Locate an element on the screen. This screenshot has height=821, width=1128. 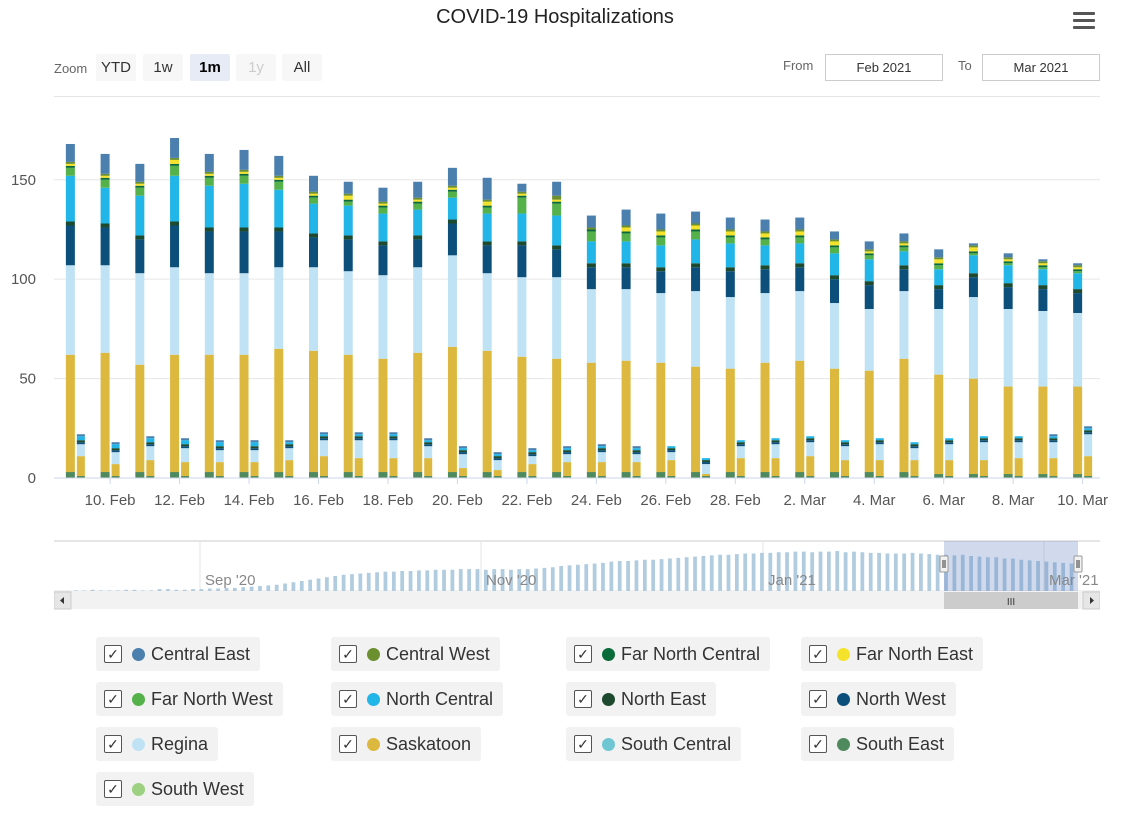
legend-item-south-west: ✓ South West is located at coordinates (175, 789).